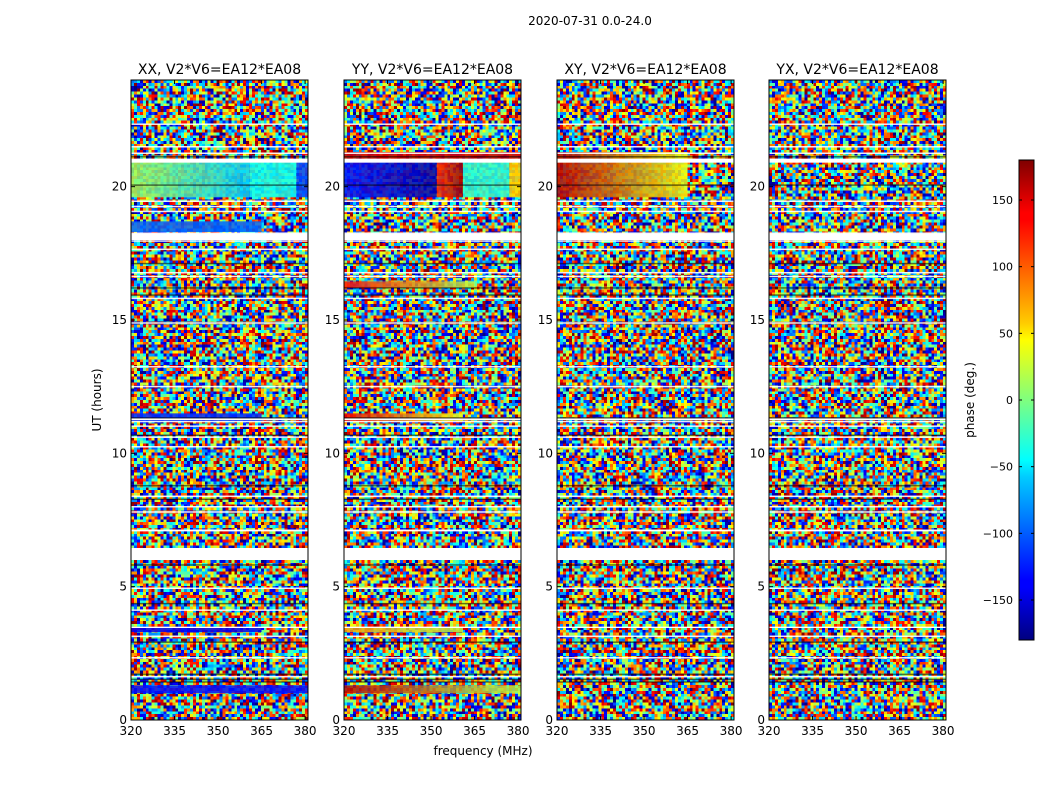 This screenshot has height=800, width=1050. I want to click on colorbar-label: phase (deg.), so click(970, 400).